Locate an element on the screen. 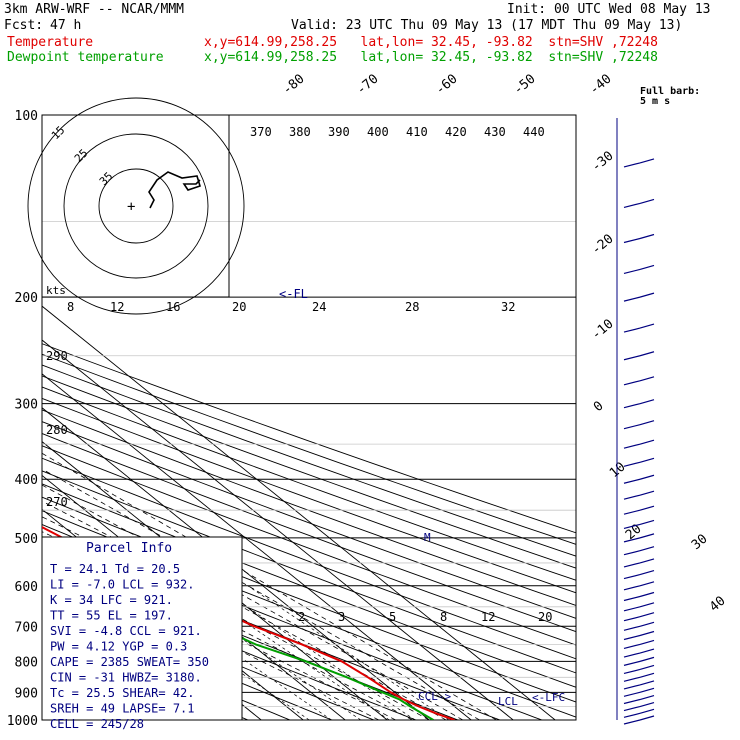 Image resolution: width=740 pixels, height=740 pixels. forecast-label: Fcst: is located at coordinates (24, 25).